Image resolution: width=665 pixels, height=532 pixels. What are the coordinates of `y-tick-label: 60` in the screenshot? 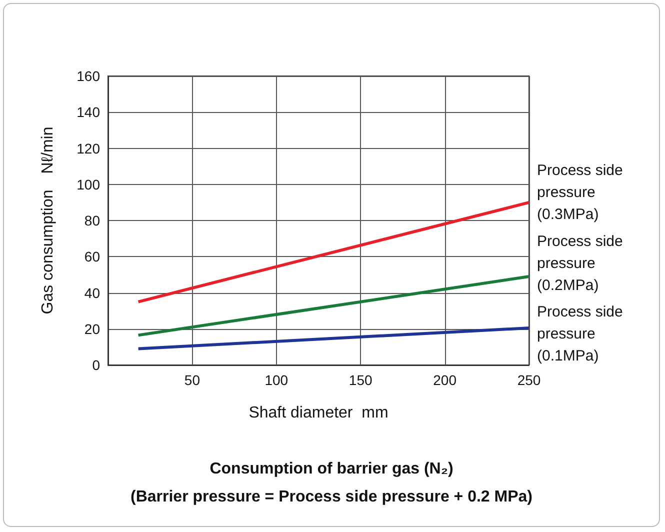 It's located at (92, 256).